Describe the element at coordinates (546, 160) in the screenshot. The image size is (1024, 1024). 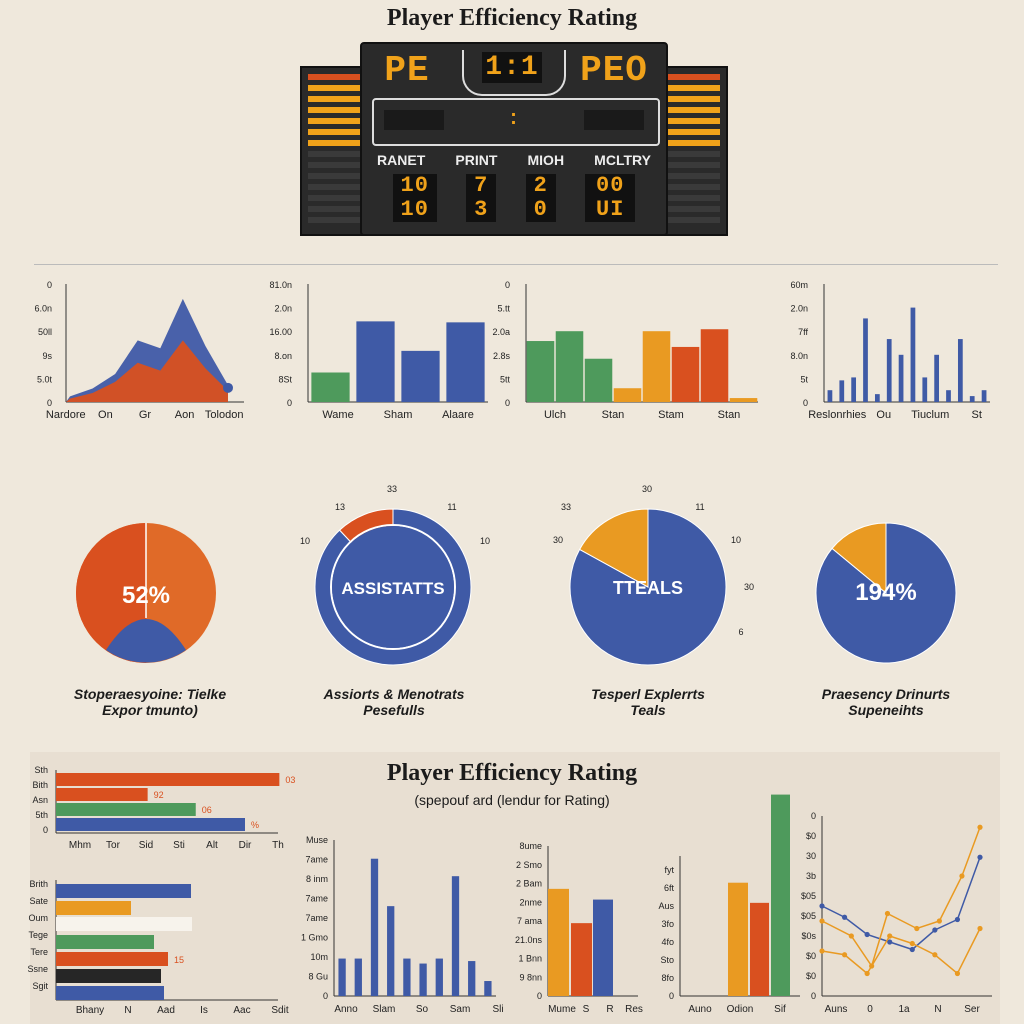
I see `scoreboard-header: MIOH` at that location.